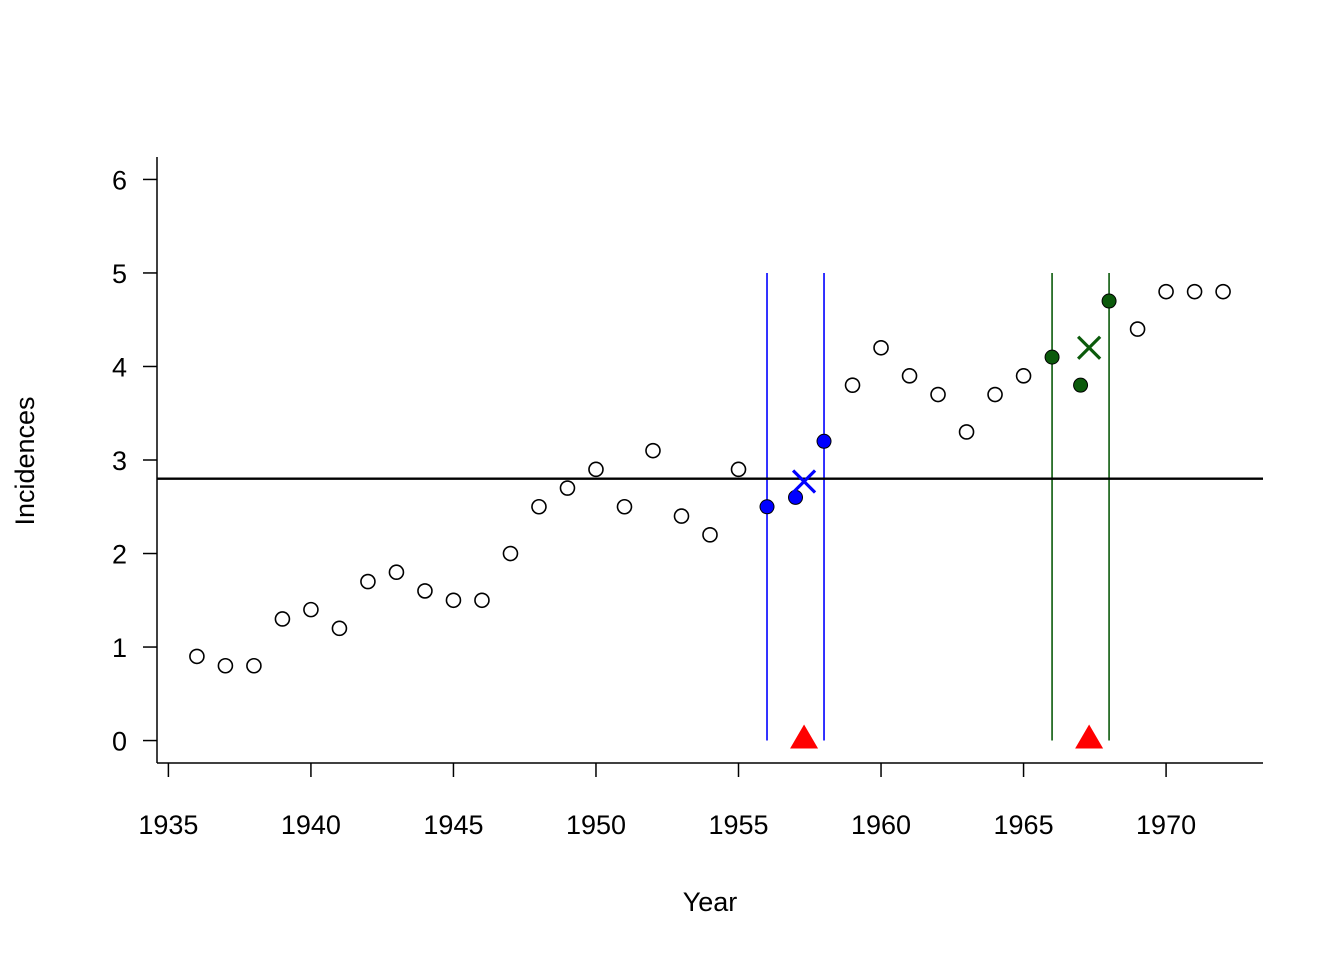  I want to click on y-tick-label: 3, so click(119, 461).